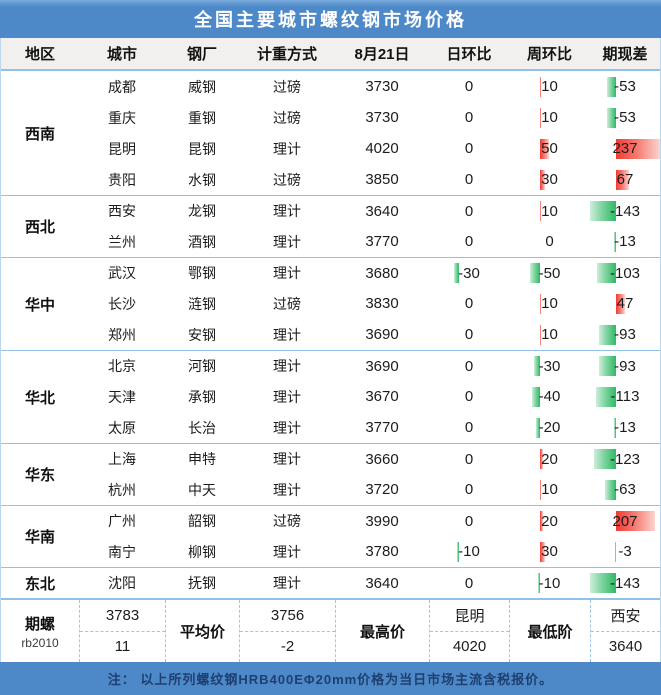 The height and width of the screenshot is (695, 661). I want to click on basis-cell: -93, so click(625, 334).